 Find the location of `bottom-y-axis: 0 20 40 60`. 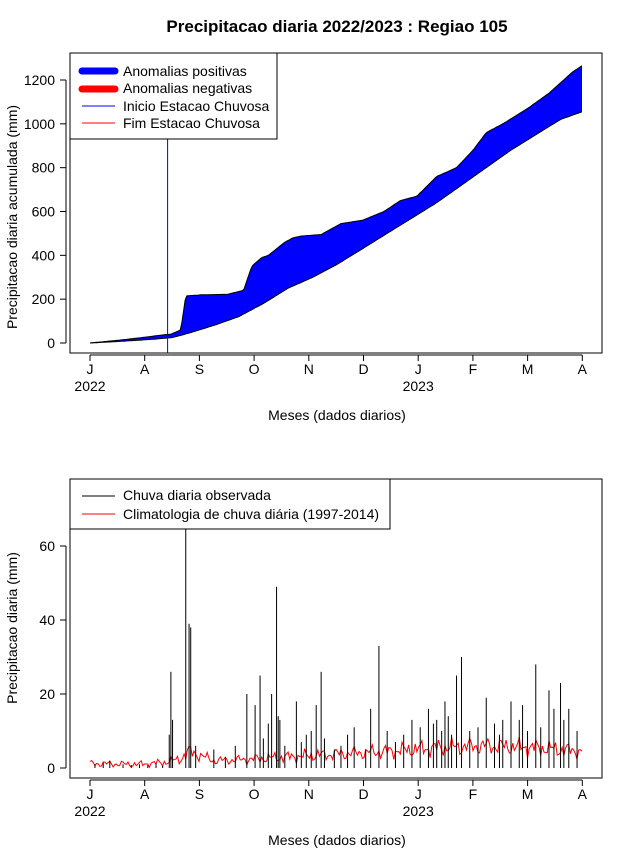

bottom-y-axis: 0 20 40 60 is located at coordinates (53, 657).